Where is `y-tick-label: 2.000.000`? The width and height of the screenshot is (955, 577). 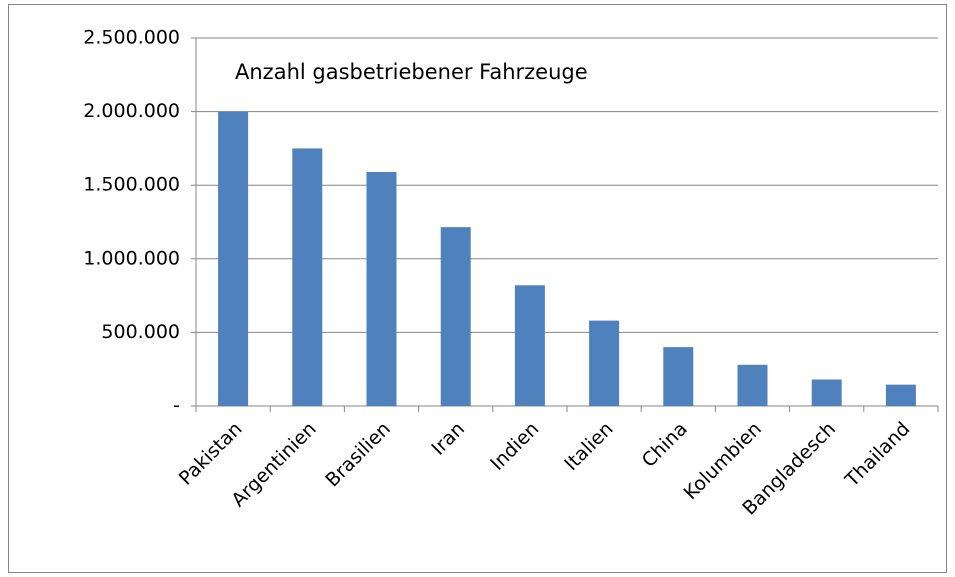
y-tick-label: 2.000.000 is located at coordinates (131, 111).